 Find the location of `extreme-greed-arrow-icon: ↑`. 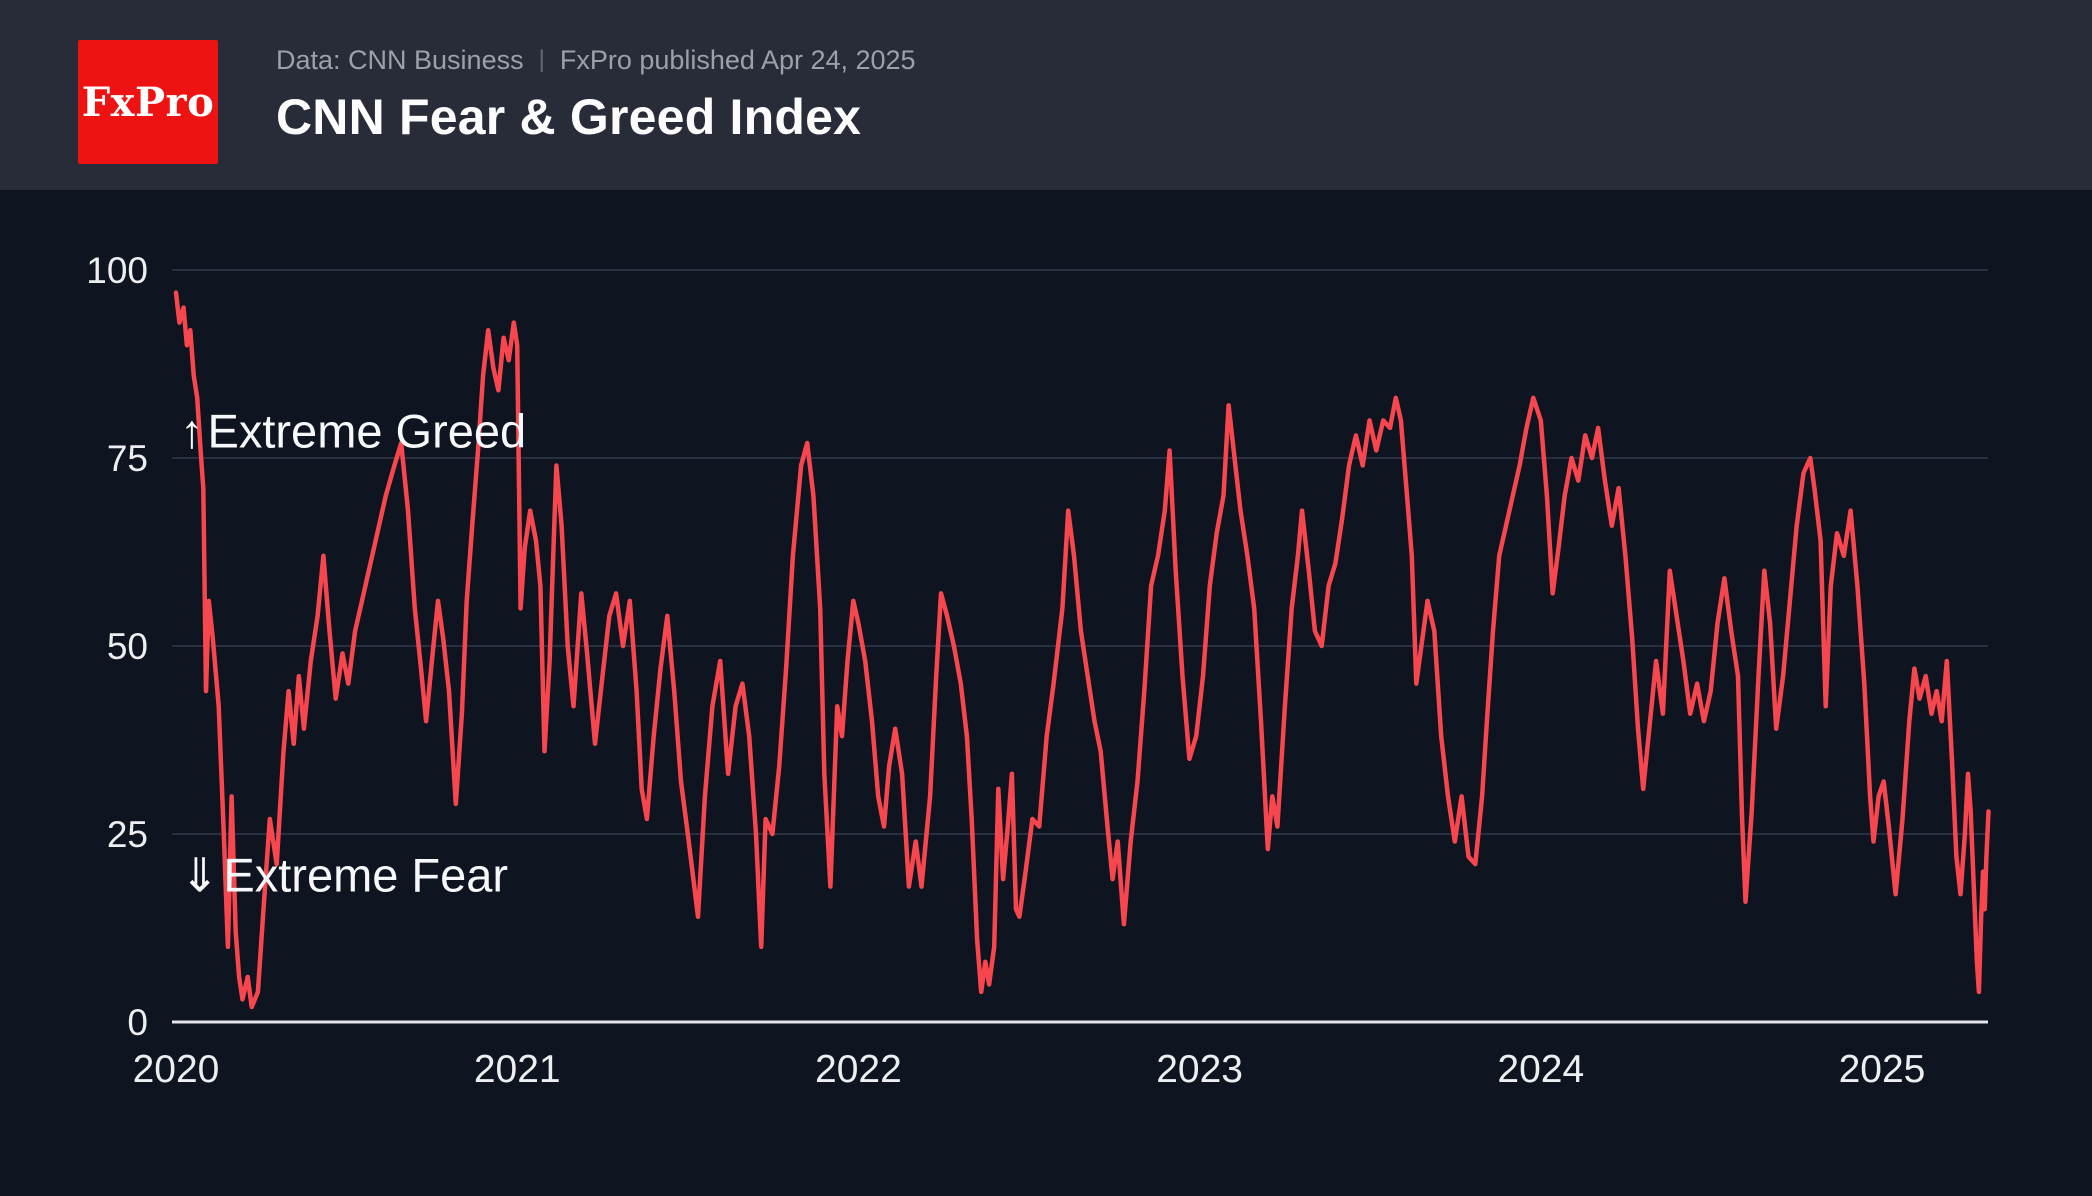

extreme-greed-arrow-icon: ↑ is located at coordinates (192, 431).